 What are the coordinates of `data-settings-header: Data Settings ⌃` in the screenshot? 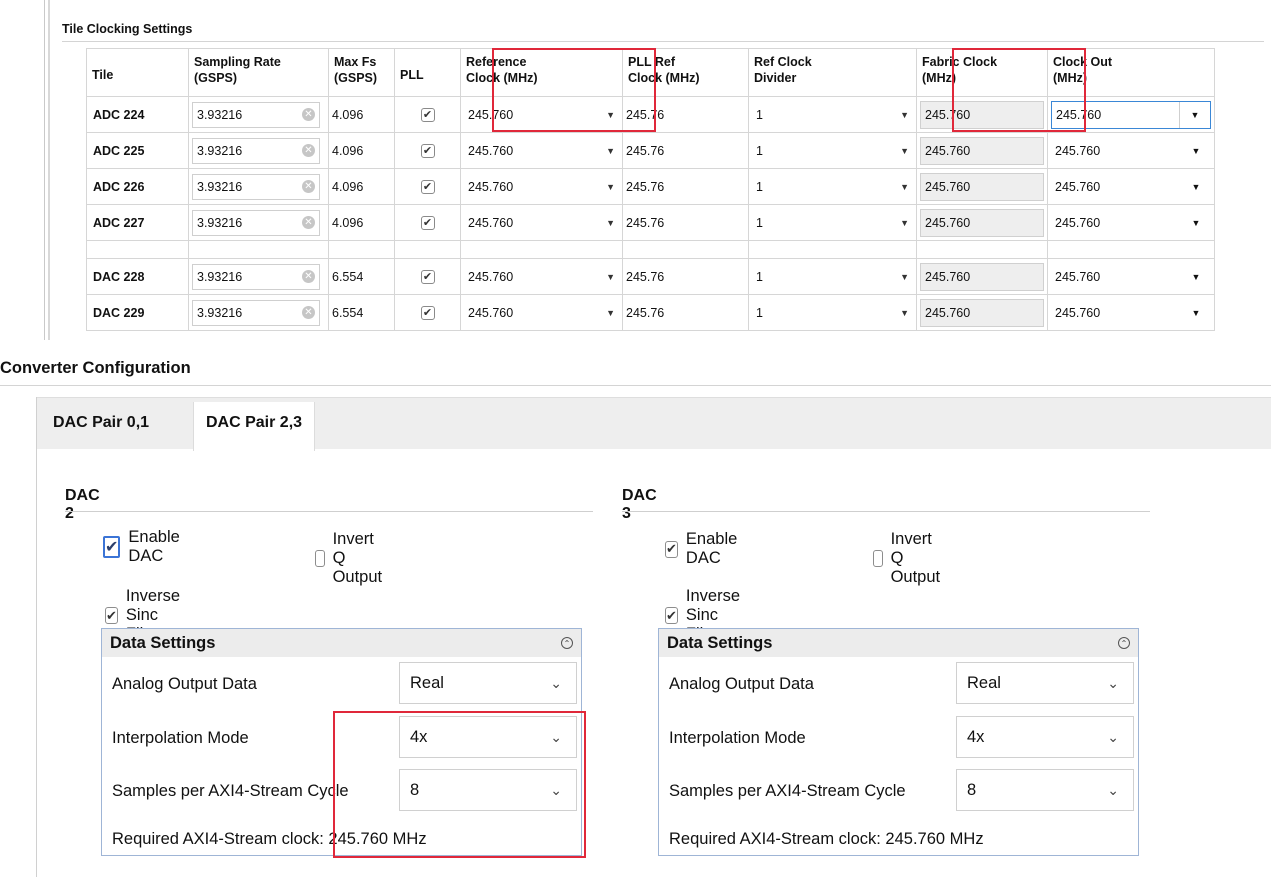 It's located at (898, 643).